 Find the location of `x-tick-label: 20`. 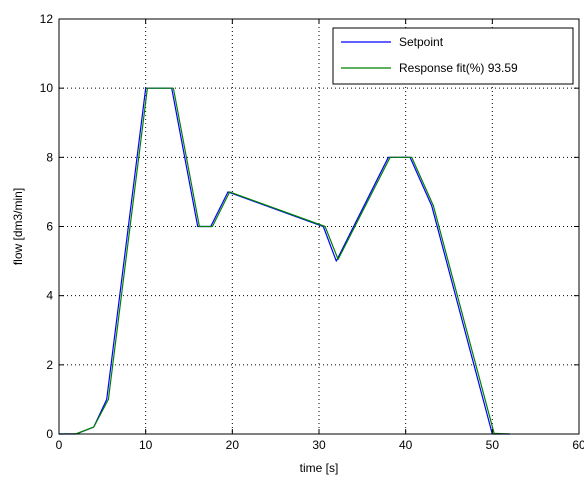

x-tick-label: 20 is located at coordinates (233, 445).